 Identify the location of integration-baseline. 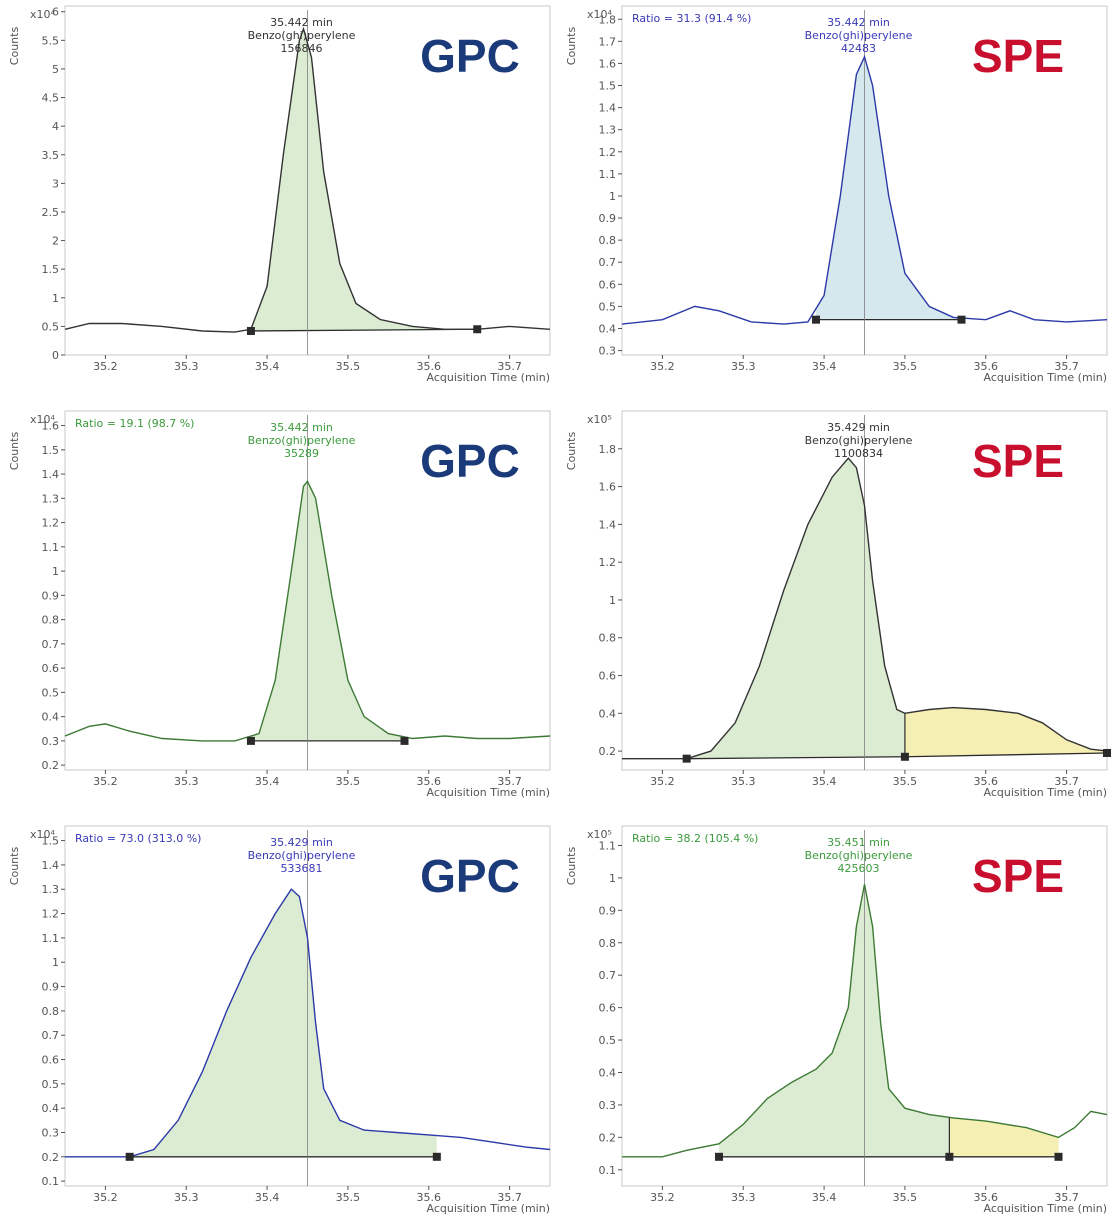
(795, 758).